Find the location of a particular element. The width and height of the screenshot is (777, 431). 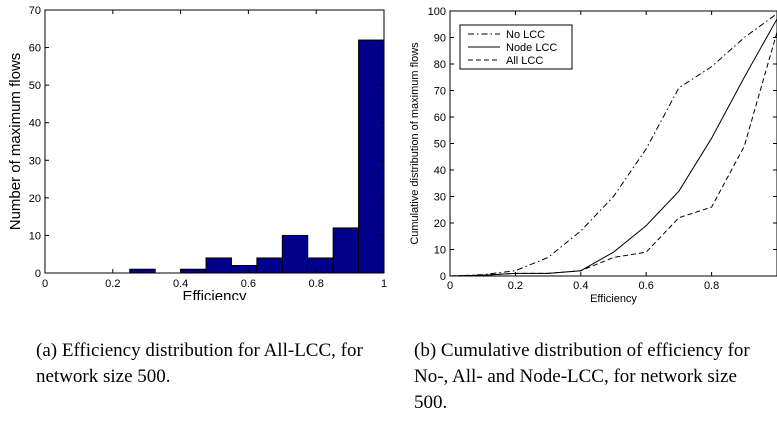

legend-label: Node LCC is located at coordinates (531, 48).